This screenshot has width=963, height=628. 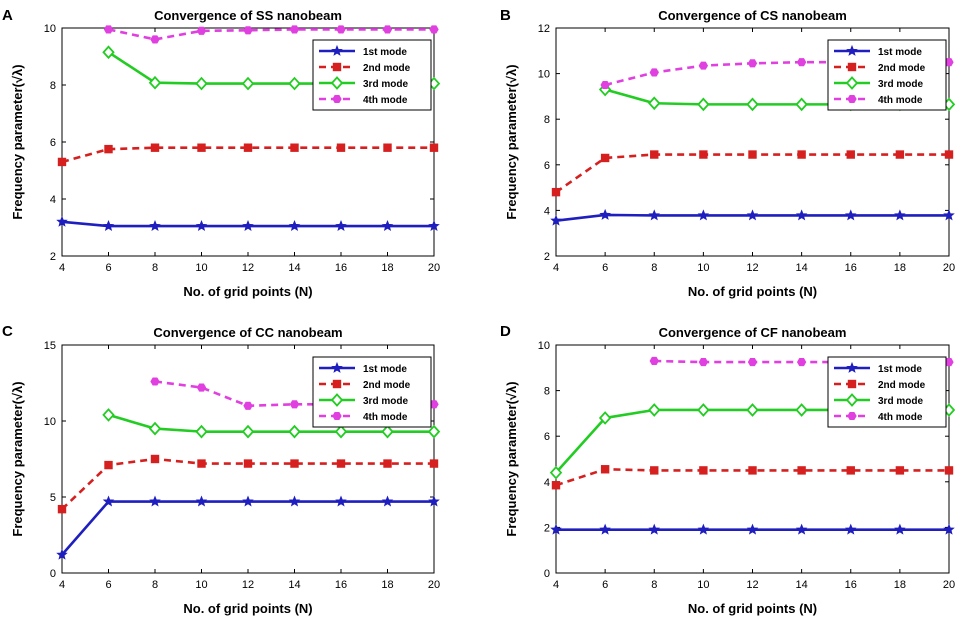 What do you see at coordinates (851, 585) in the screenshot?
I see `x-tick-label: 16` at bounding box center [851, 585].